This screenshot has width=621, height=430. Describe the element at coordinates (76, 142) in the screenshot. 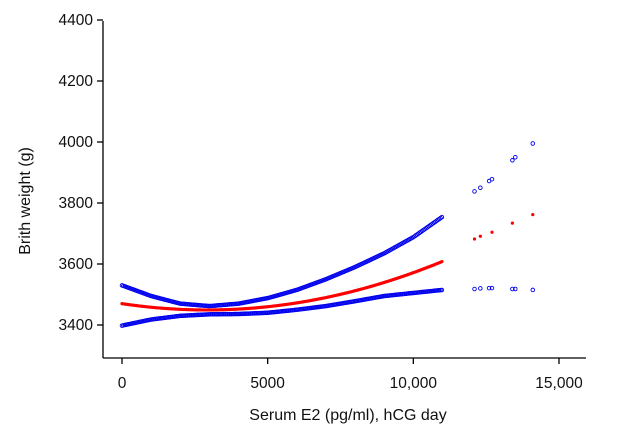

I see `y-tick-label: 4000` at that location.